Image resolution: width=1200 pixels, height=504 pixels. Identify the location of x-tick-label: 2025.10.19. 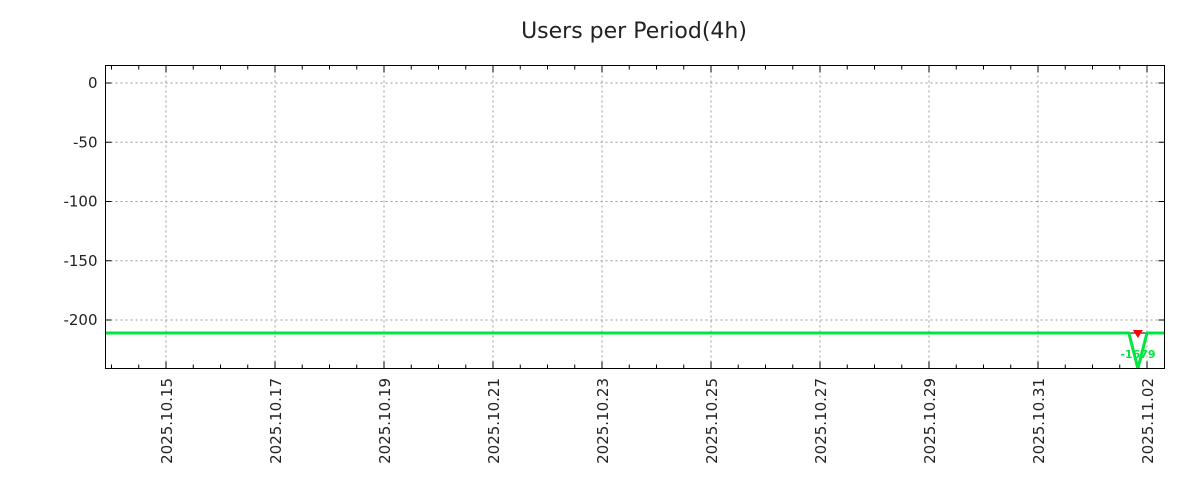
(385, 421).